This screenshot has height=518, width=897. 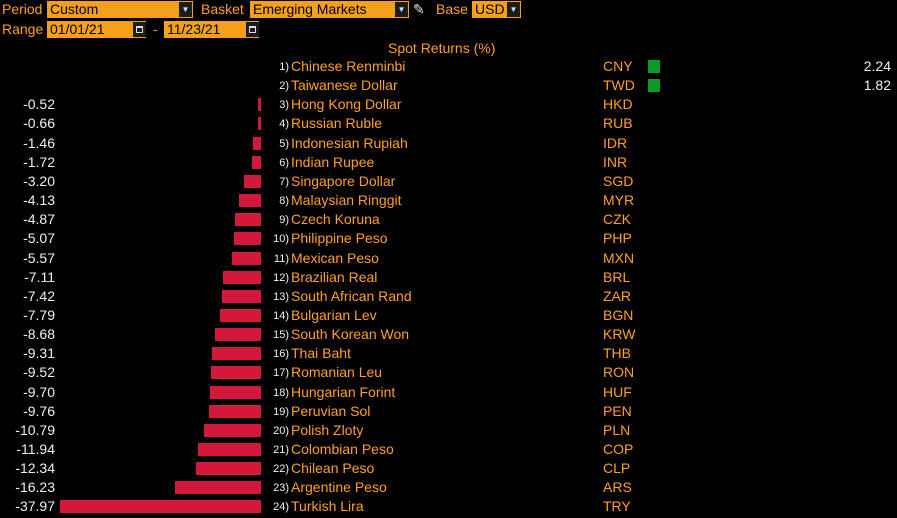 What do you see at coordinates (335, 257) in the screenshot?
I see `currency-name: Mexican Peso` at bounding box center [335, 257].